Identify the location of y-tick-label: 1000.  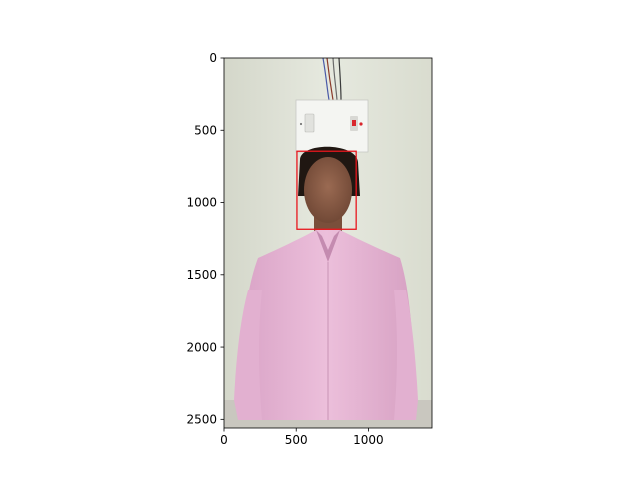
(201, 203).